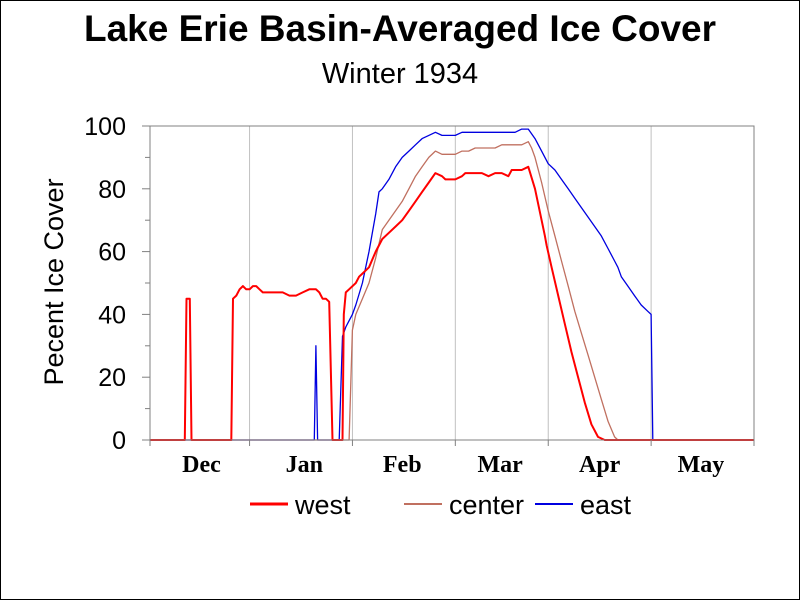 The height and width of the screenshot is (600, 800). I want to click on y-tick-label: 100, so click(105, 127).